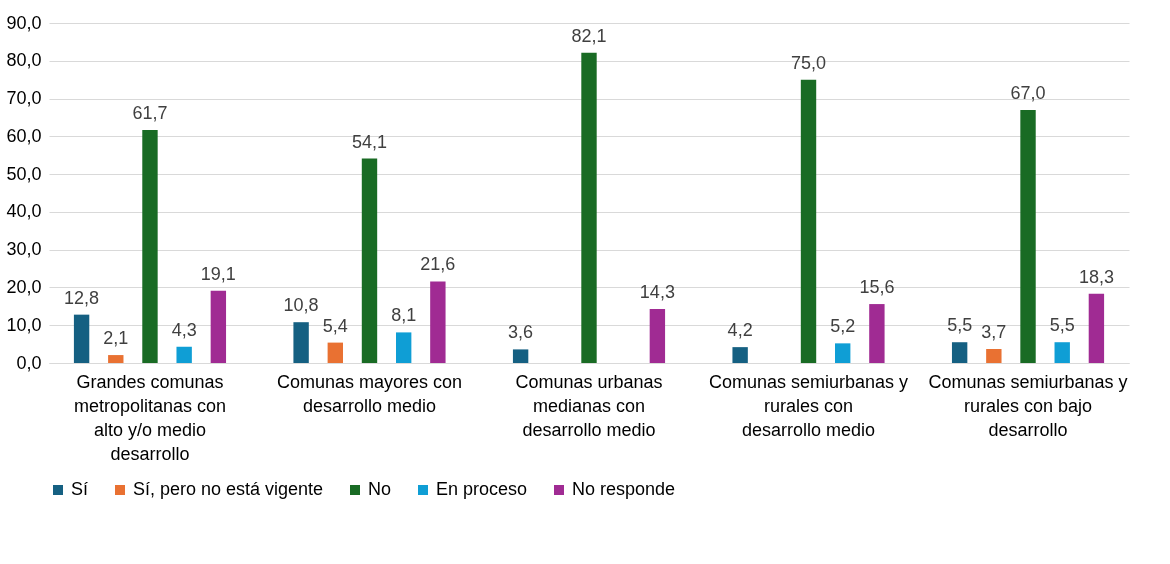 Image resolution: width=1170 pixels, height=564 pixels. Describe the element at coordinates (24, 286) in the screenshot. I see `y-tick-label: 20,0` at that location.